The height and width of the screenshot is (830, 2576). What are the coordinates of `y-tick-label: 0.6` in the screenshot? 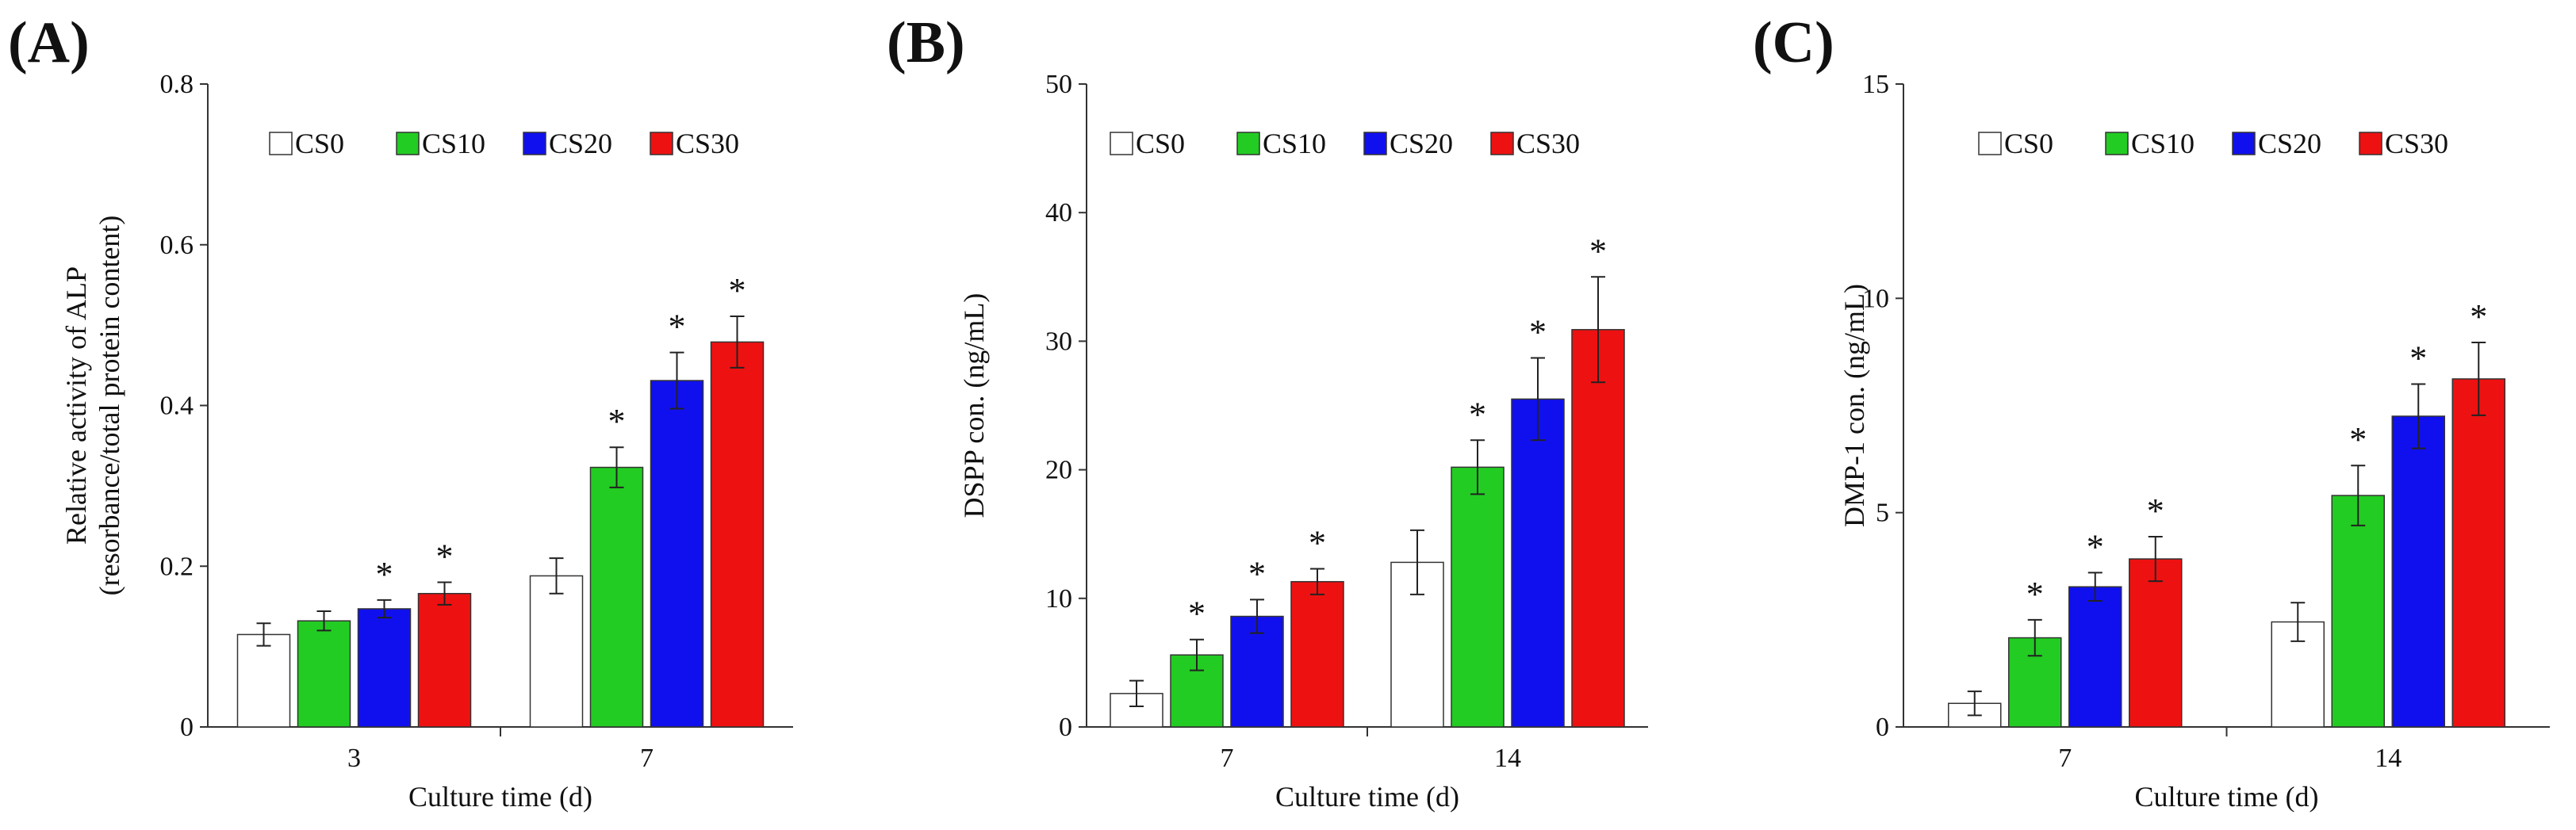 It's located at (177, 245).